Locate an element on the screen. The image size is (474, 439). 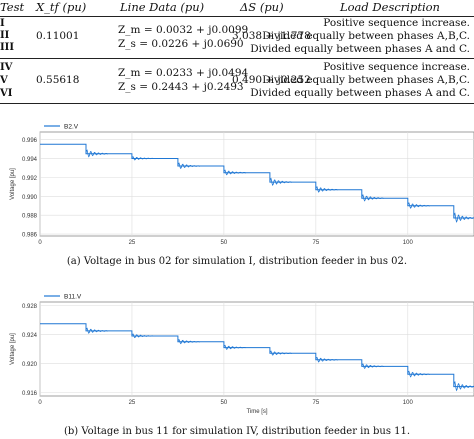
line-zs: Z_s = 0.2443 + j0.2493 is located at coordinates (181, 87).